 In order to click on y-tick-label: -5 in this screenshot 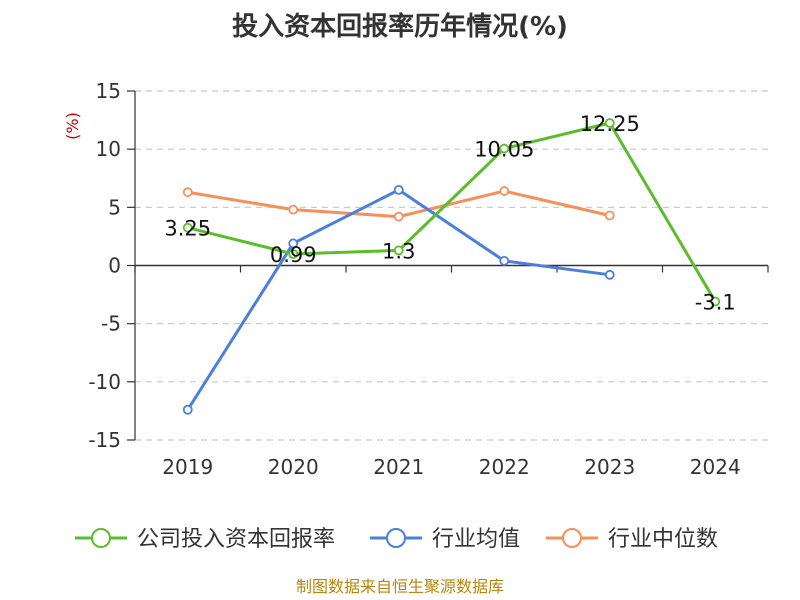, I will do `click(111, 324)`.